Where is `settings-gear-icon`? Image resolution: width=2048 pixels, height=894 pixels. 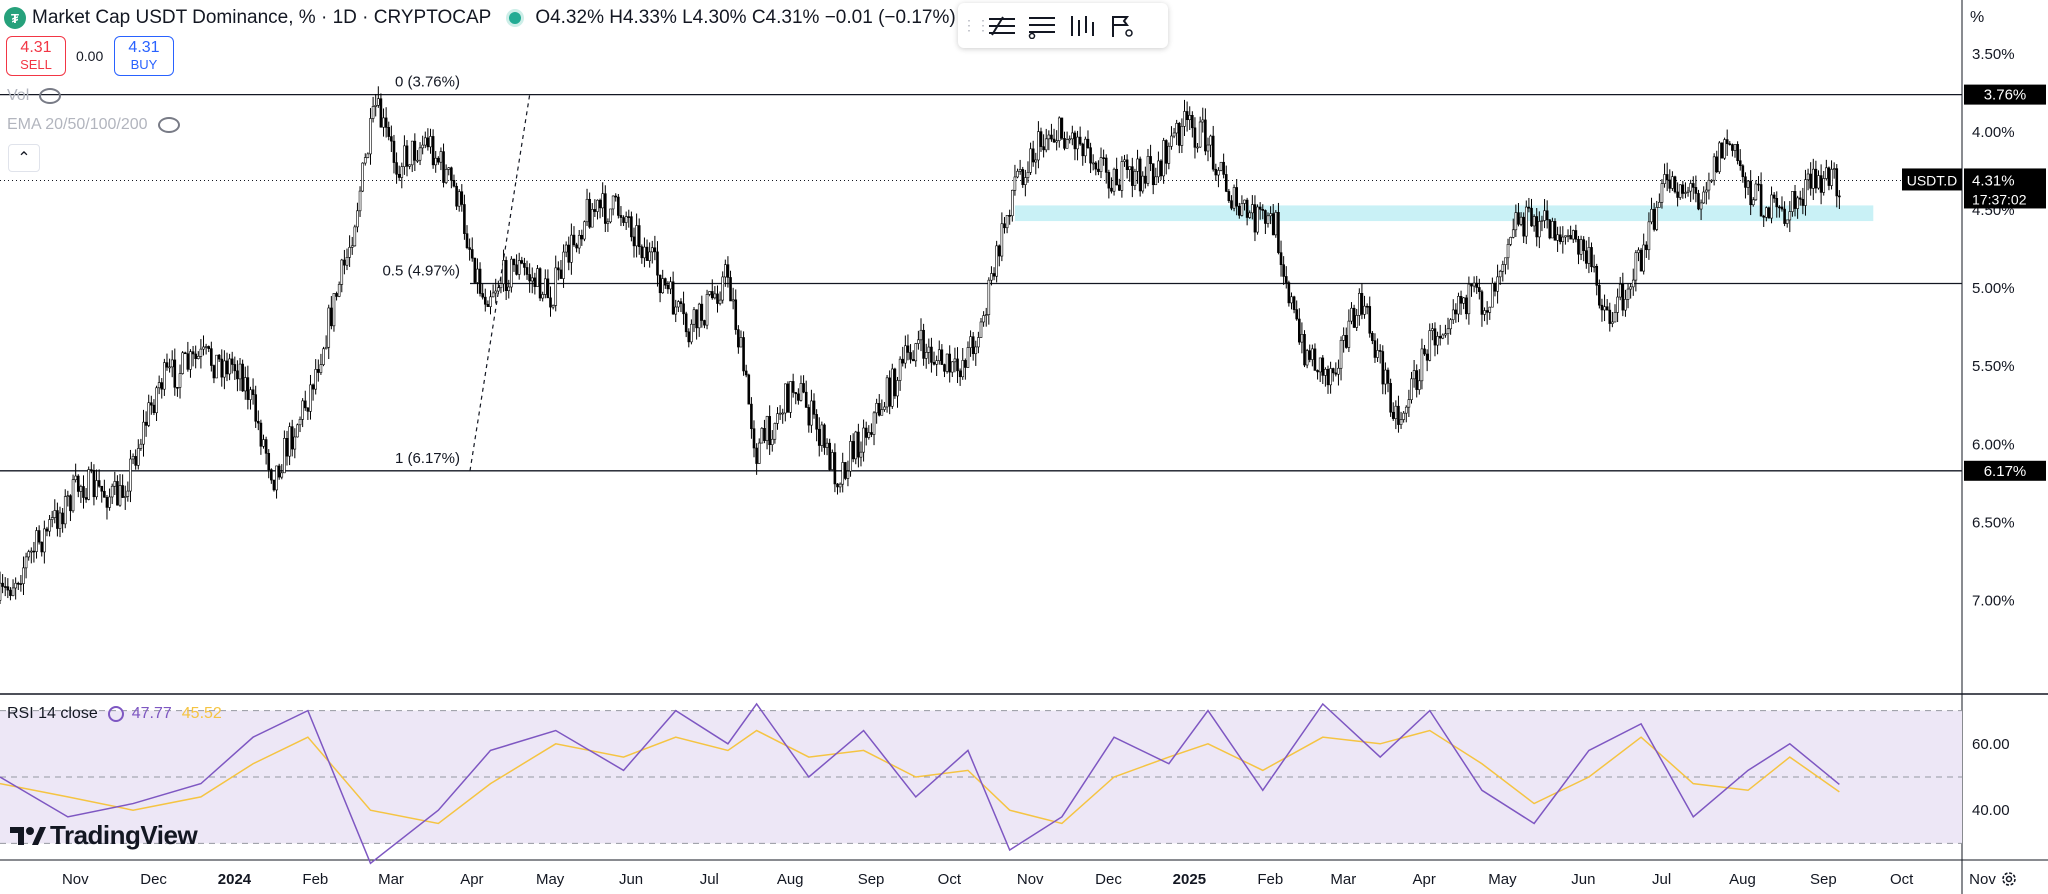 settings-gear-icon is located at coordinates (2009, 879).